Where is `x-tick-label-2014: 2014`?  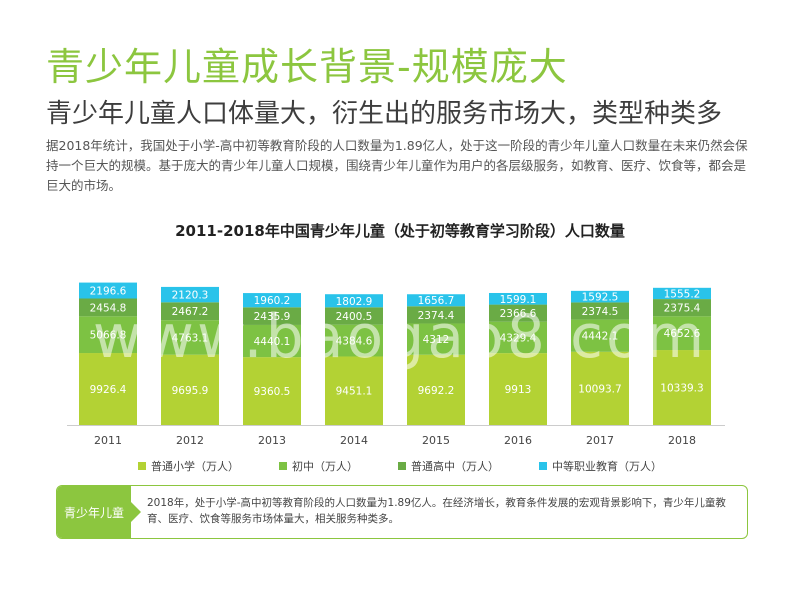 x-tick-label-2014: 2014 is located at coordinates (354, 440).